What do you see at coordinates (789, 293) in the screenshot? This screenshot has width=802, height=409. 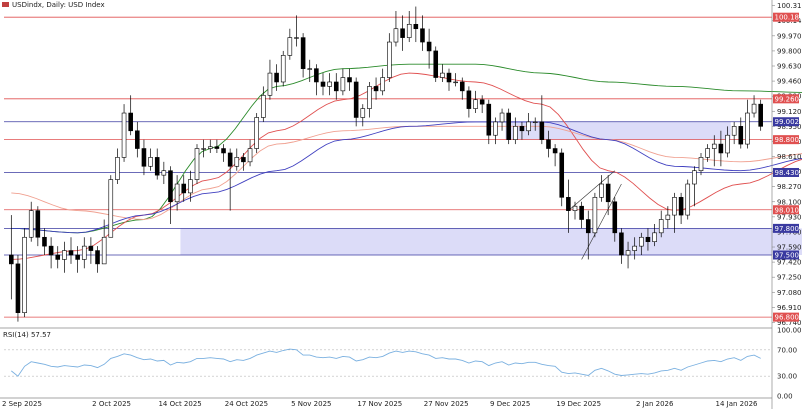 I see `price-tick-label: 97.080` at bounding box center [789, 293].